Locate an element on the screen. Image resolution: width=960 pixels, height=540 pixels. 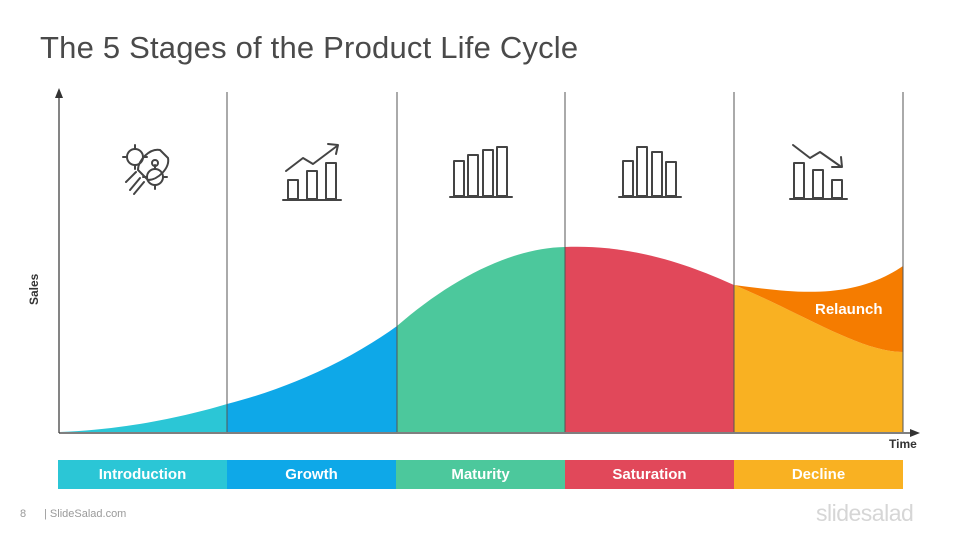
stage-saturation: Saturation is located at coordinates (649, 474).